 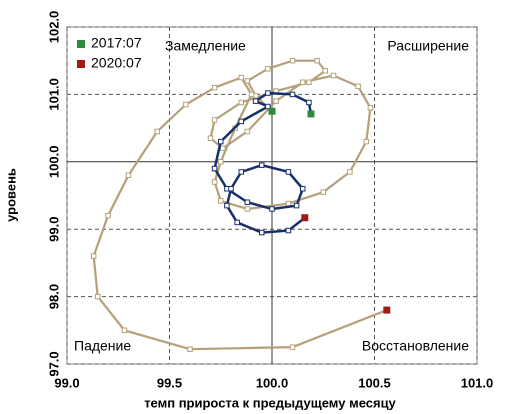 What do you see at coordinates (53, 94) in the screenshot?
I see `y-tick-label: 101.0` at bounding box center [53, 94].